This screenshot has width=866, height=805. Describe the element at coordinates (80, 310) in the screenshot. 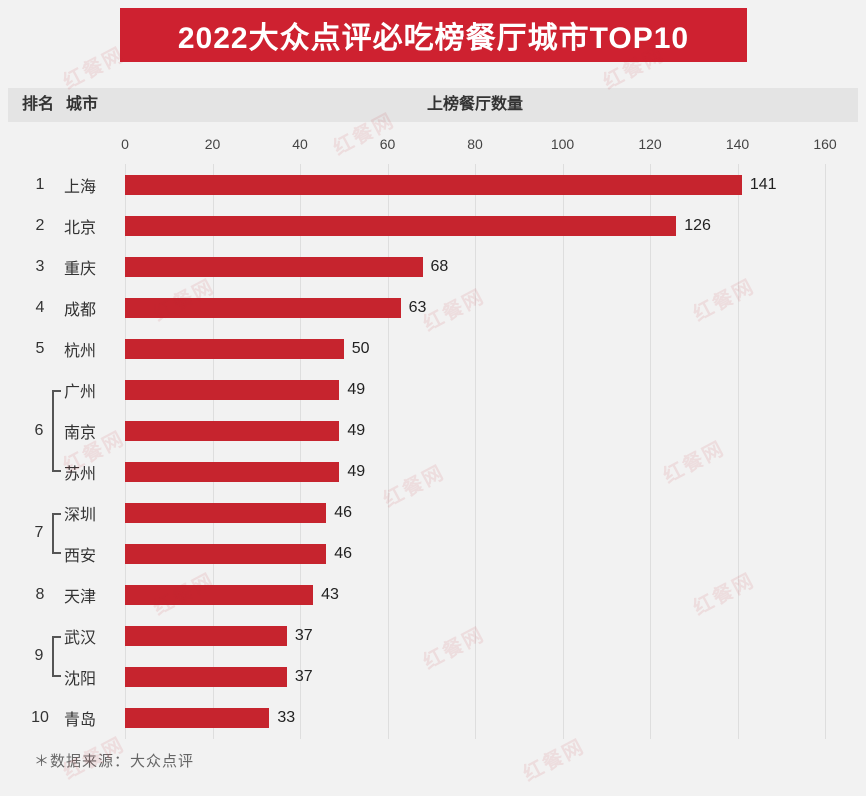

I see `city-label: 成都` at that location.